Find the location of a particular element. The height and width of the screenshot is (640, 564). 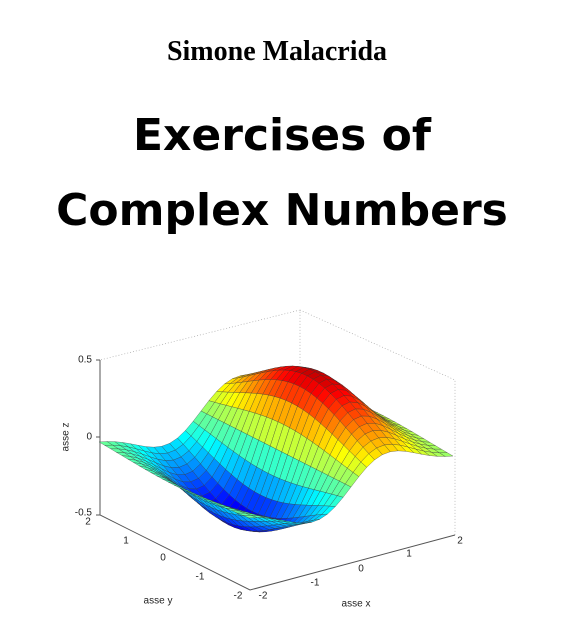

author: Simone Malacrida is located at coordinates (277, 51).